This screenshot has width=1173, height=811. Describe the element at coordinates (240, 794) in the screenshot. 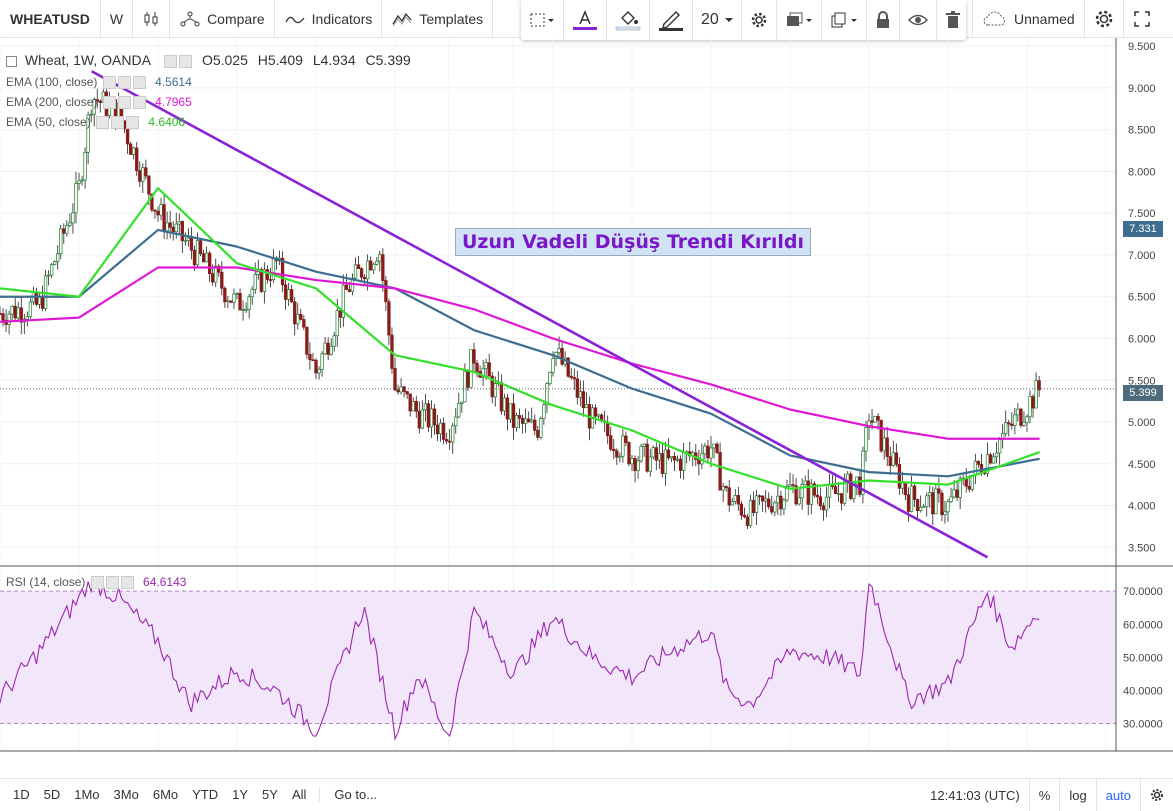

I see `range-1y: 1Y` at that location.